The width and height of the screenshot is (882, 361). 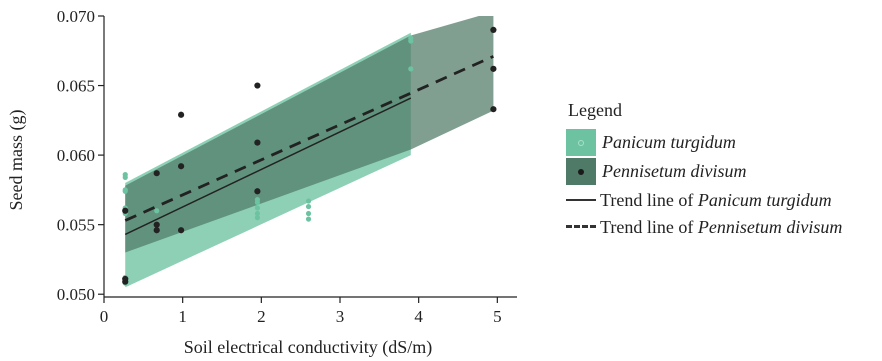 What do you see at coordinates (674, 171) in the screenshot?
I see `legend-label-pennisetum: Pennisetum divisum` at bounding box center [674, 171].